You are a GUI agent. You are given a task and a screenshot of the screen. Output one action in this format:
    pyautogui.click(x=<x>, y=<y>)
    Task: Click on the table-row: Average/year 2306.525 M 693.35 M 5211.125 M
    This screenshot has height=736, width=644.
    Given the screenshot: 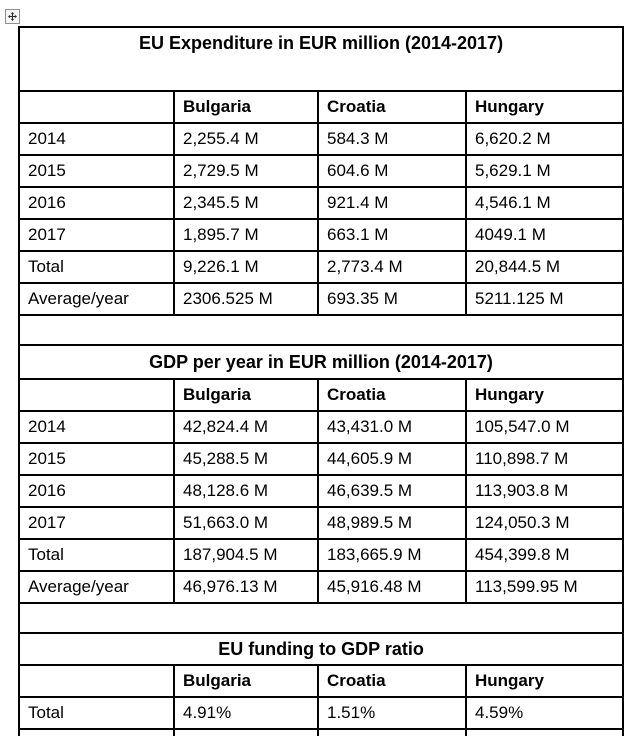 What is the action you would take?
    pyautogui.click(x=321, y=299)
    